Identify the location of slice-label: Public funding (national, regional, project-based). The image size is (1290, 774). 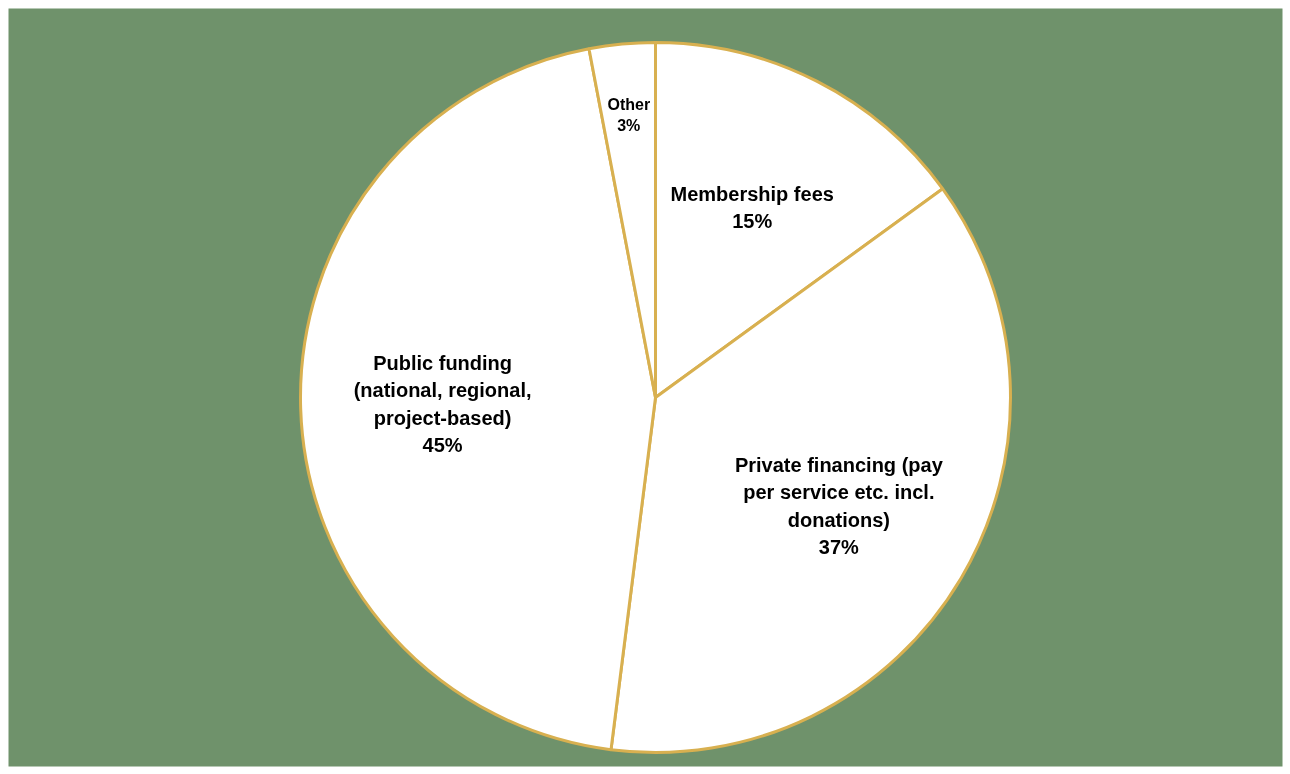
(442, 390).